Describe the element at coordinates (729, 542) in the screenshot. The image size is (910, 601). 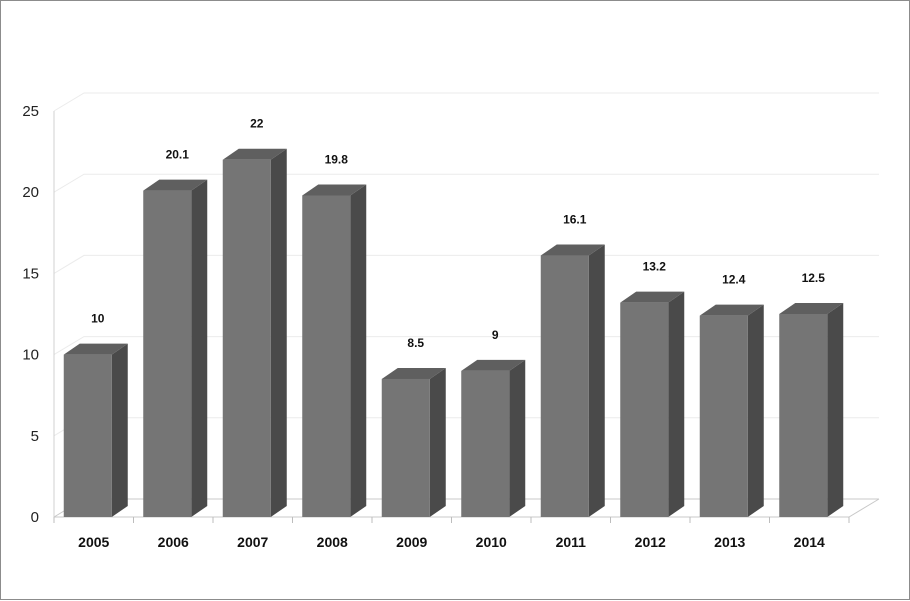
I see `x-tick-label: 2013` at that location.